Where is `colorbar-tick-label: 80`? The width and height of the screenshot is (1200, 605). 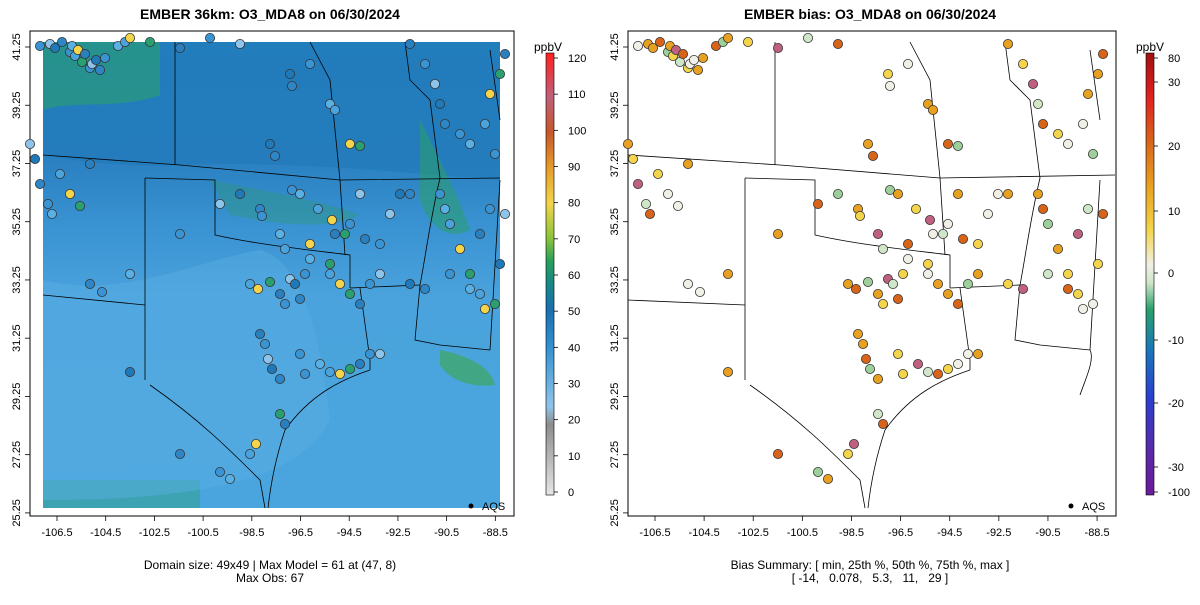
colorbar-tick-label: 80 is located at coordinates (1174, 59).